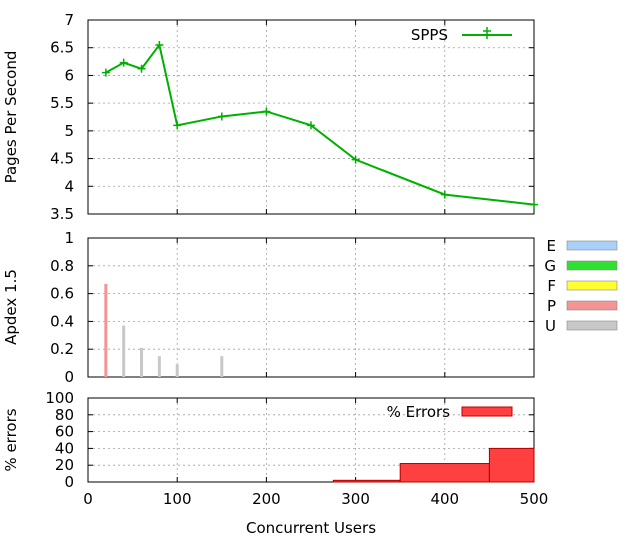  Describe the element at coordinates (62, 159) in the screenshot. I see `y-tick-label: 4.5` at that location.